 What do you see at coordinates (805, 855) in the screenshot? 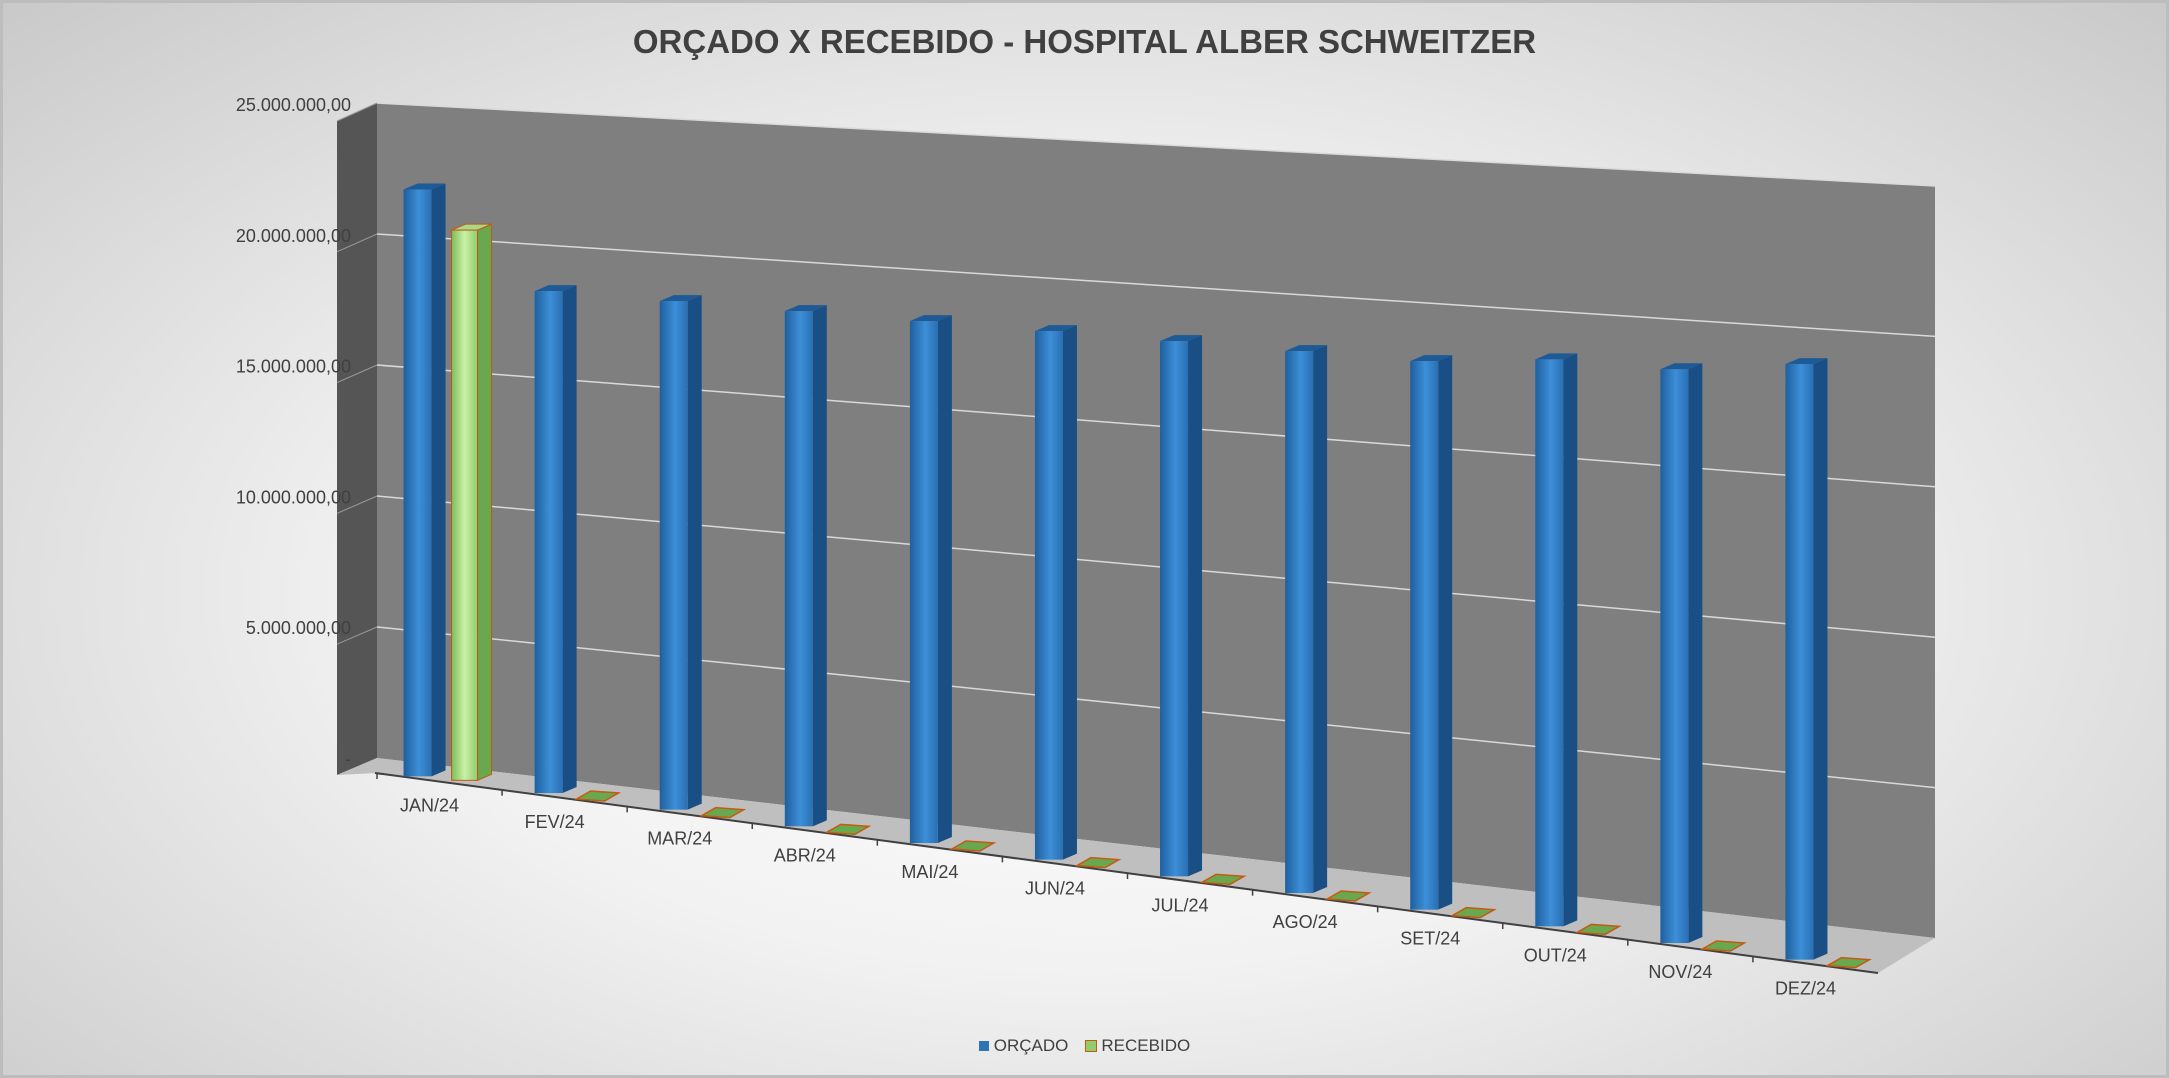
I see `x-tick-label: ABR/24` at bounding box center [805, 855].